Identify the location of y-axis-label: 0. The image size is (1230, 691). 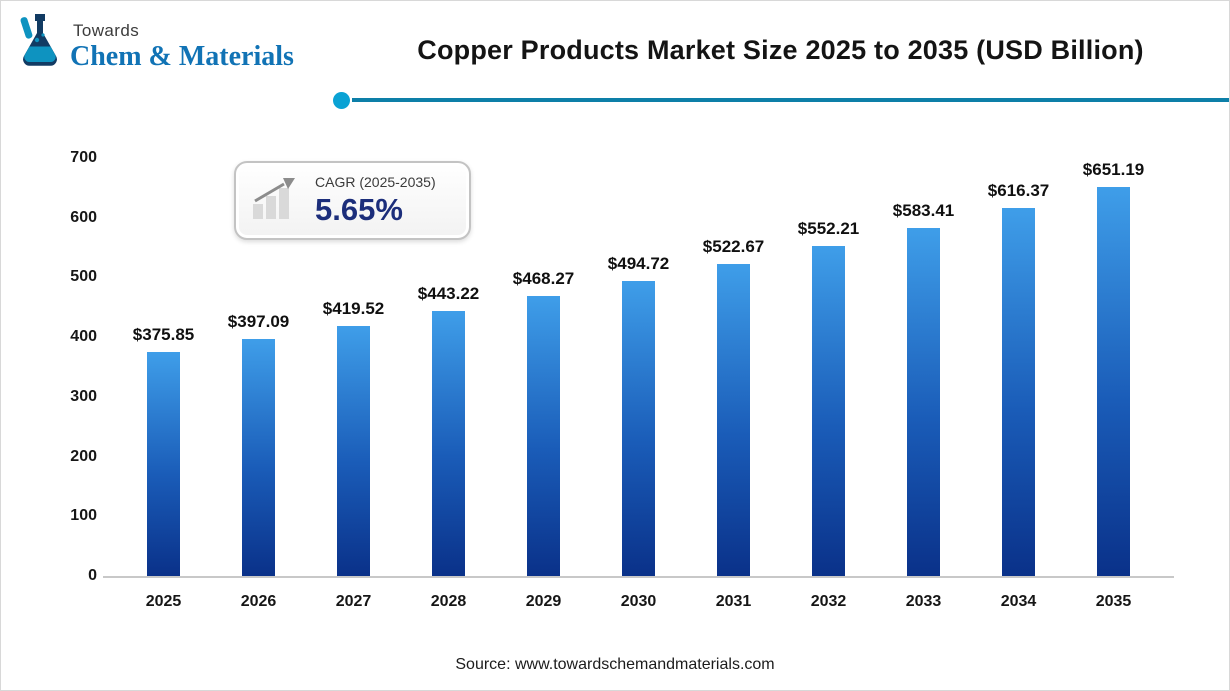
(92, 575).